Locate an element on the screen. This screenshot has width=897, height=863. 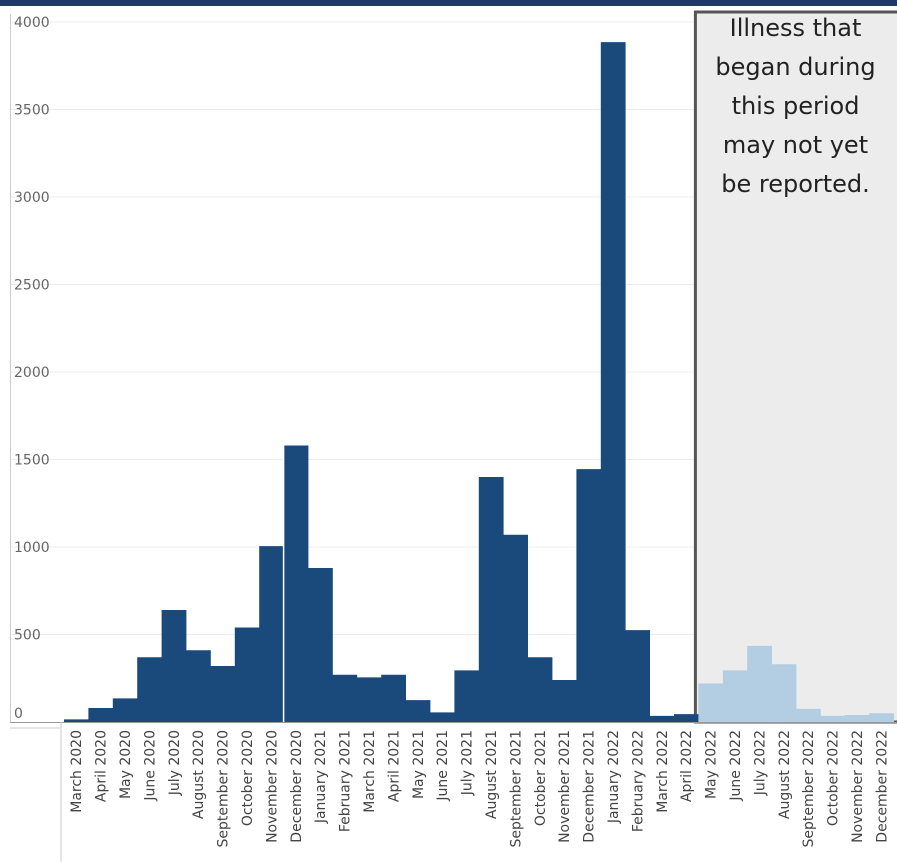
x-tick-label: July 2020 is located at coordinates (175, 763).